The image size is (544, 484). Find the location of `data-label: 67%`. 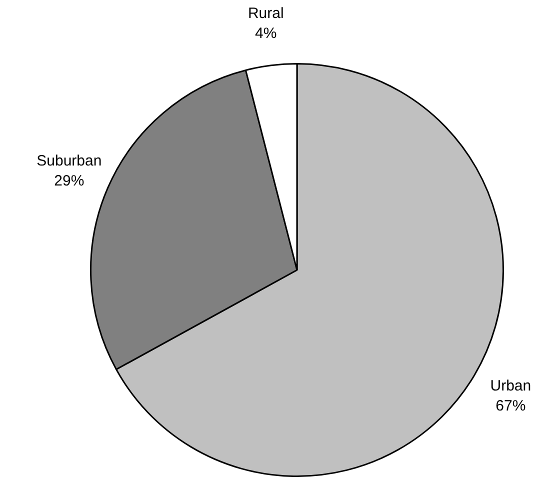

data-label: 67% is located at coordinates (511, 406).